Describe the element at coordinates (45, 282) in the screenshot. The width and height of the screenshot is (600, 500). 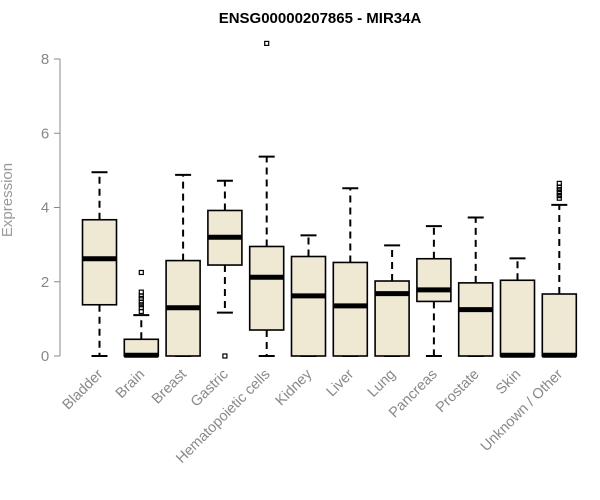
I see `y-tick-label: 2` at that location.